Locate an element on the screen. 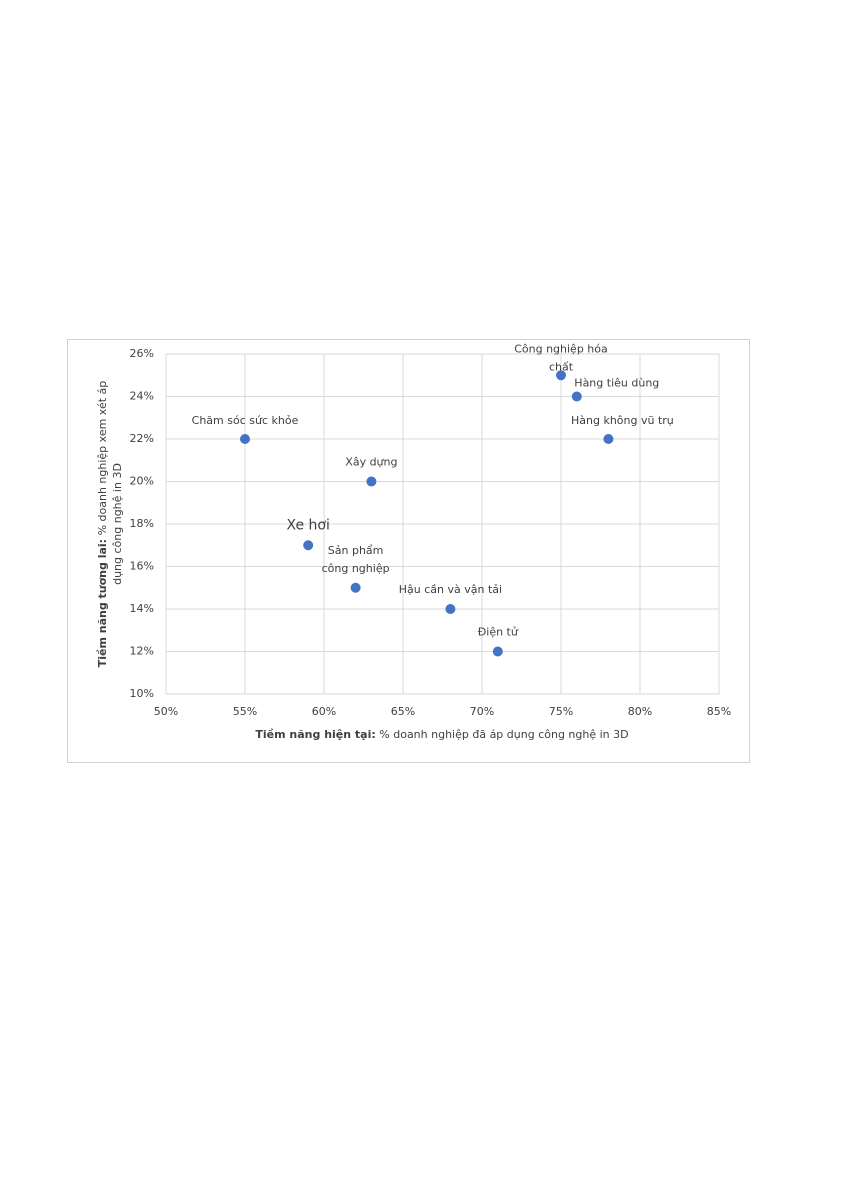  point-label: Xe hơi is located at coordinates (308, 525).